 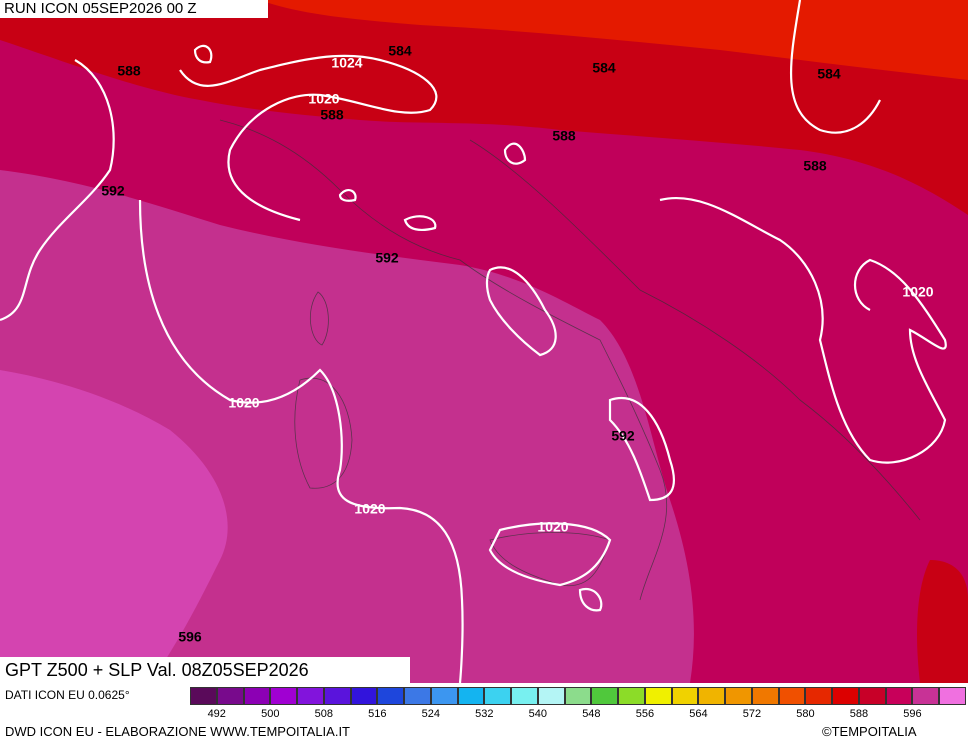 I want to click on legend-label: 516, so click(x=377, y=714).